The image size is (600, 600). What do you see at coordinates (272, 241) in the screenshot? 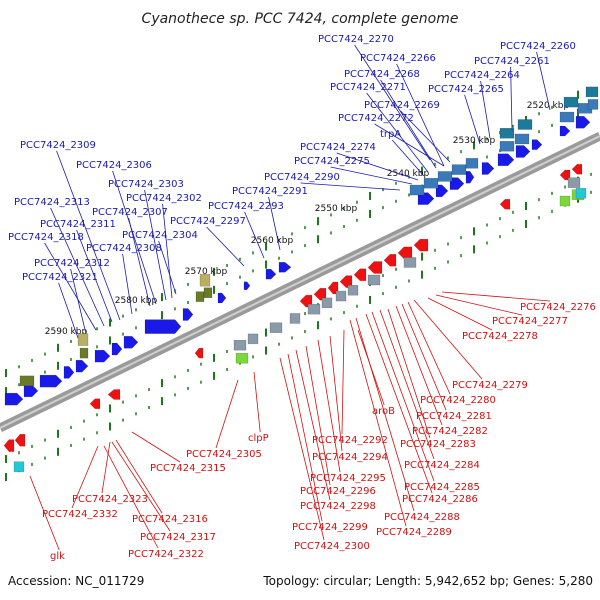
I see `kbp-tick-label: 2560 kbp` at bounding box center [272, 241].